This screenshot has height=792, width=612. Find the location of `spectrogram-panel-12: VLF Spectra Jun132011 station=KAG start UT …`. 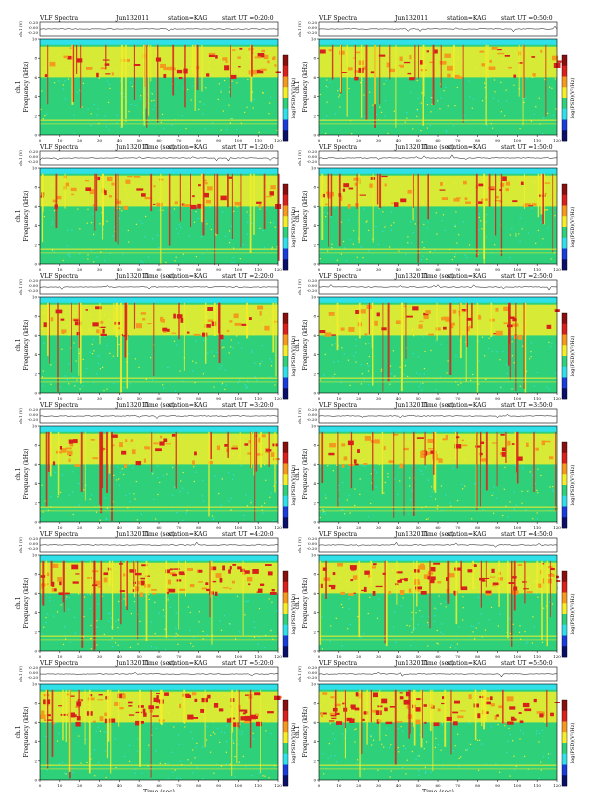

spectrogram-panel-12: VLF Spectra Jun132011 station=KAG start UT … is located at coordinates (435, 726).